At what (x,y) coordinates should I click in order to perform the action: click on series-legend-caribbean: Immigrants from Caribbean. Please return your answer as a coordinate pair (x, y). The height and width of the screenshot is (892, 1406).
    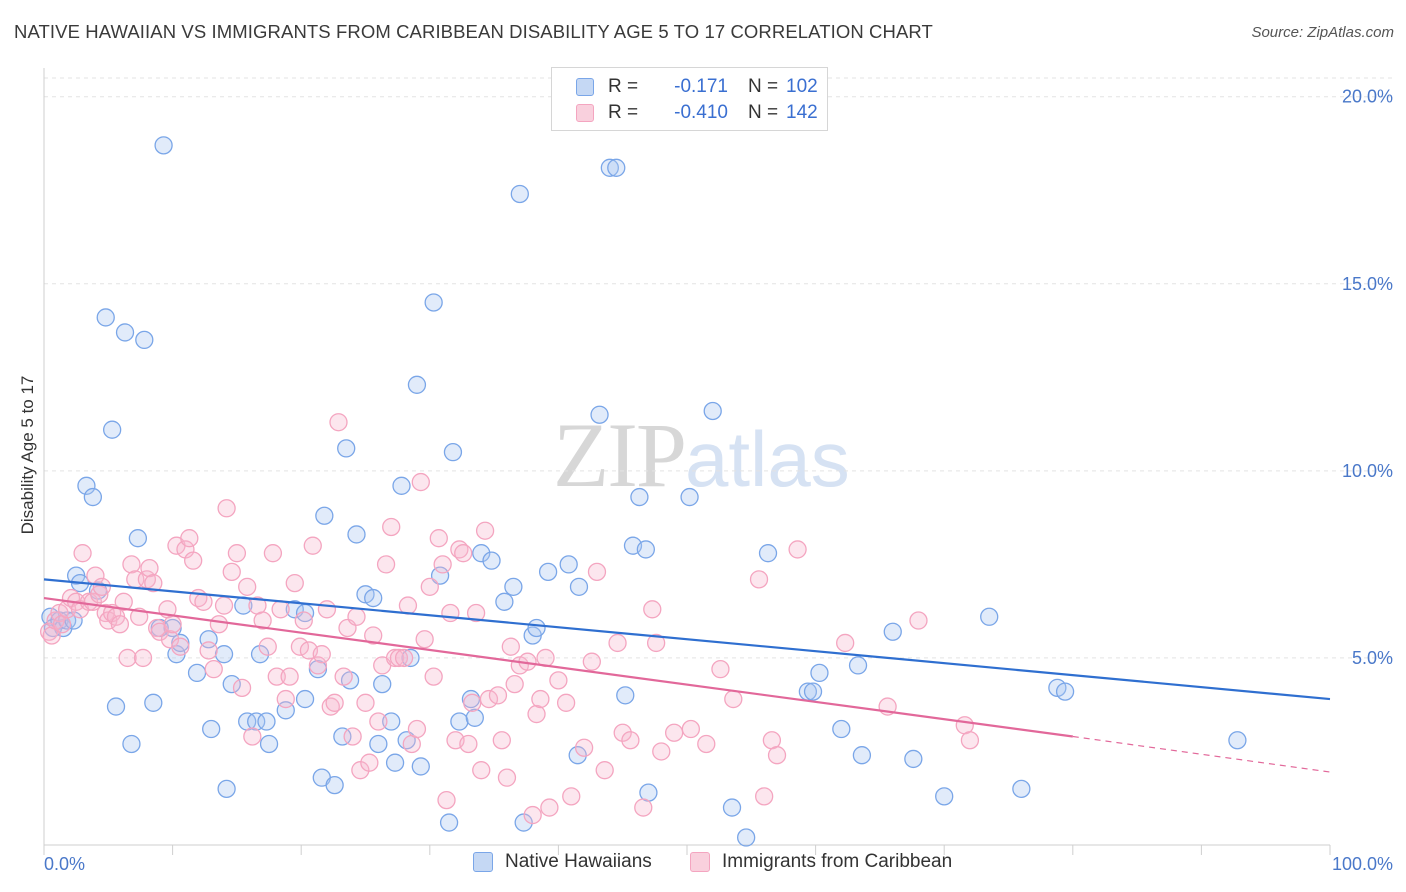
    Looking at the image, I should click on (821, 862).